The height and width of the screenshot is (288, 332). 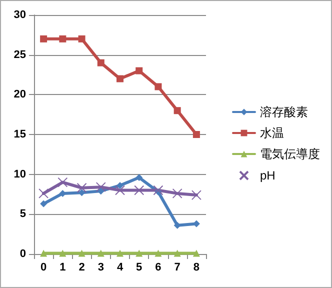 What do you see at coordinates (20, 54) in the screenshot?
I see `y-tick-label: 25` at bounding box center [20, 54].